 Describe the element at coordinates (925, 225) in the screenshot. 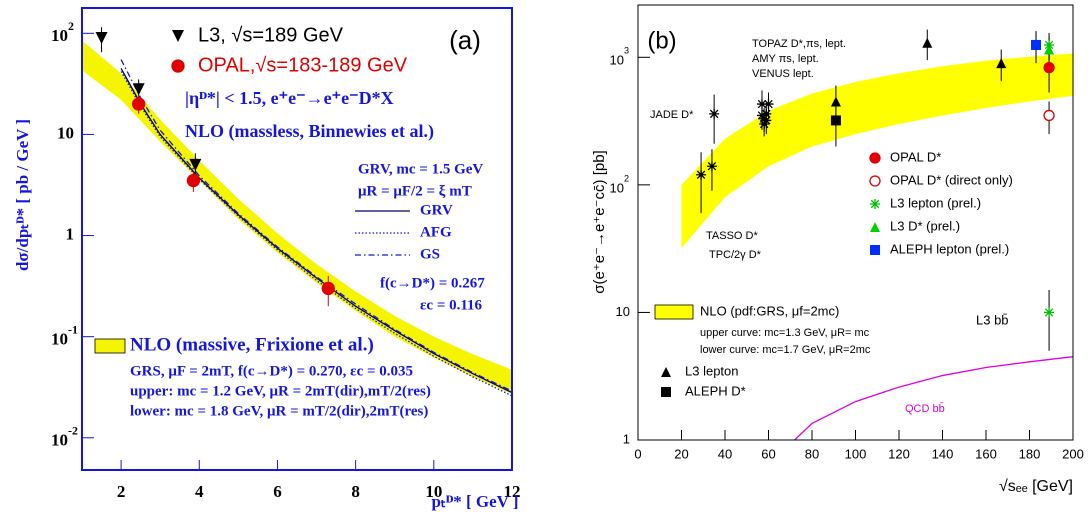

I see `legend-label: L3 D* (prel.)` at that location.